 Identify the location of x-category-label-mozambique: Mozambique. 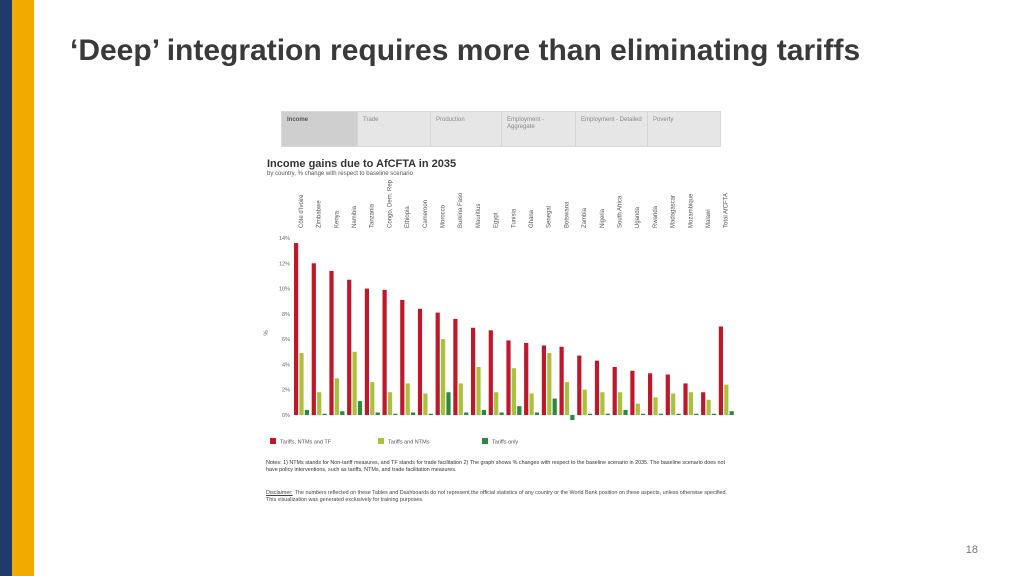
(691, 210).